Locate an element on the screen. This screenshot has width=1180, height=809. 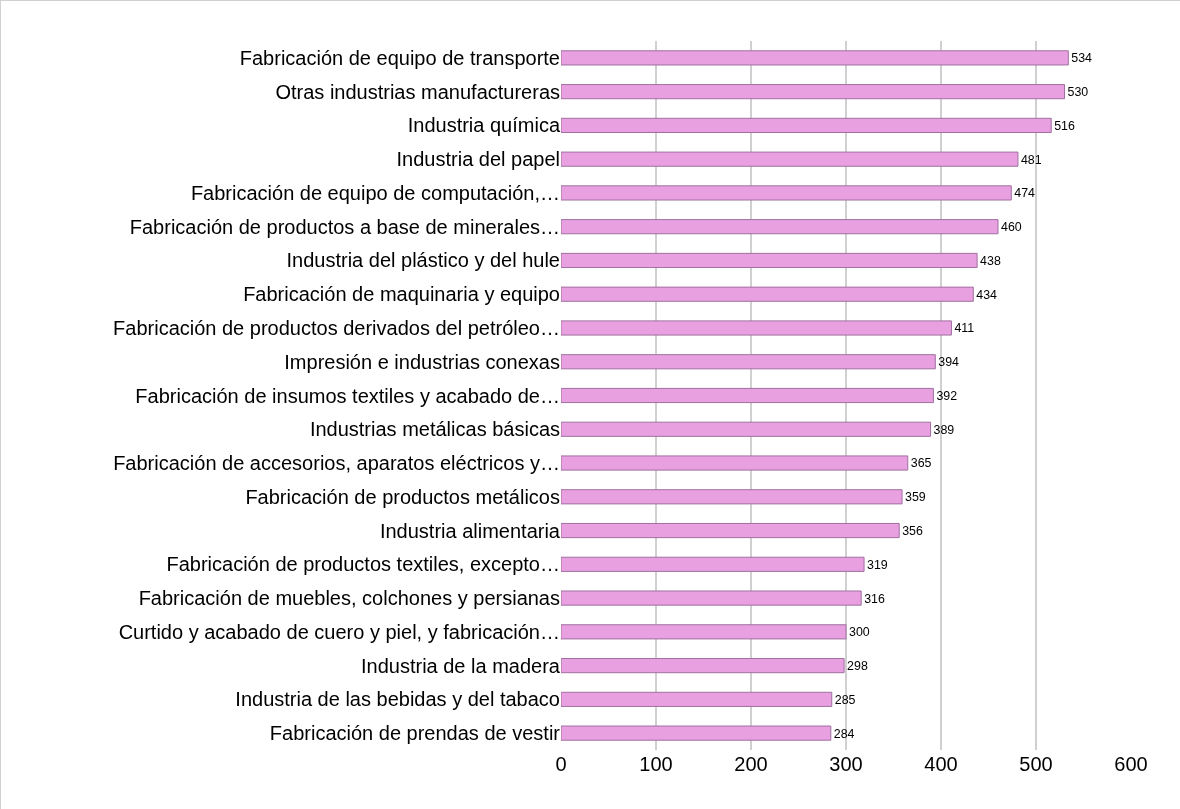
y-tick-label: Otras industrias manufactureras is located at coordinates (417, 91).